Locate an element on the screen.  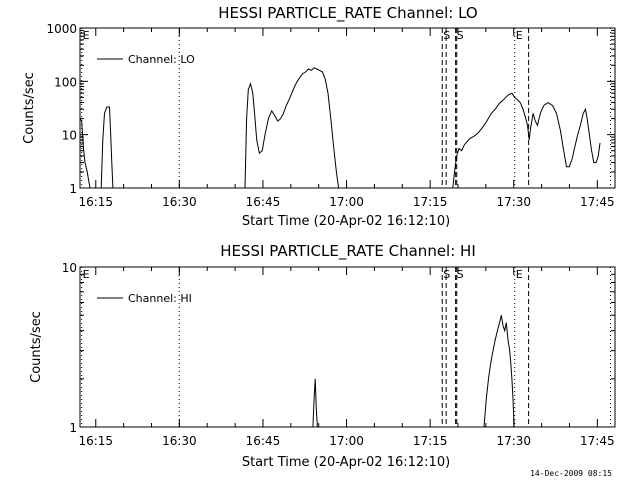
footer-timestamp: 14-Dec-2009 08:15 is located at coordinates (571, 473).